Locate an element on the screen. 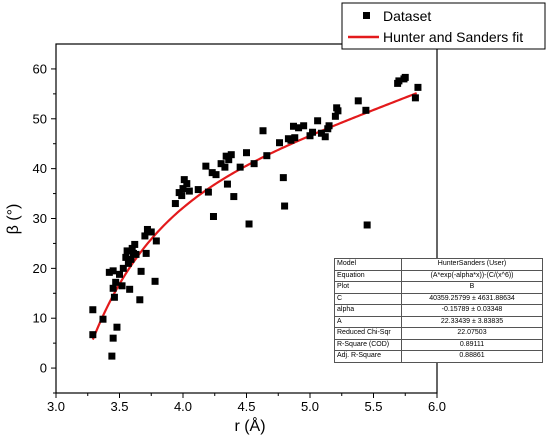 This screenshot has width=550, height=436. y-tick-label: 40 is located at coordinates (40, 168).